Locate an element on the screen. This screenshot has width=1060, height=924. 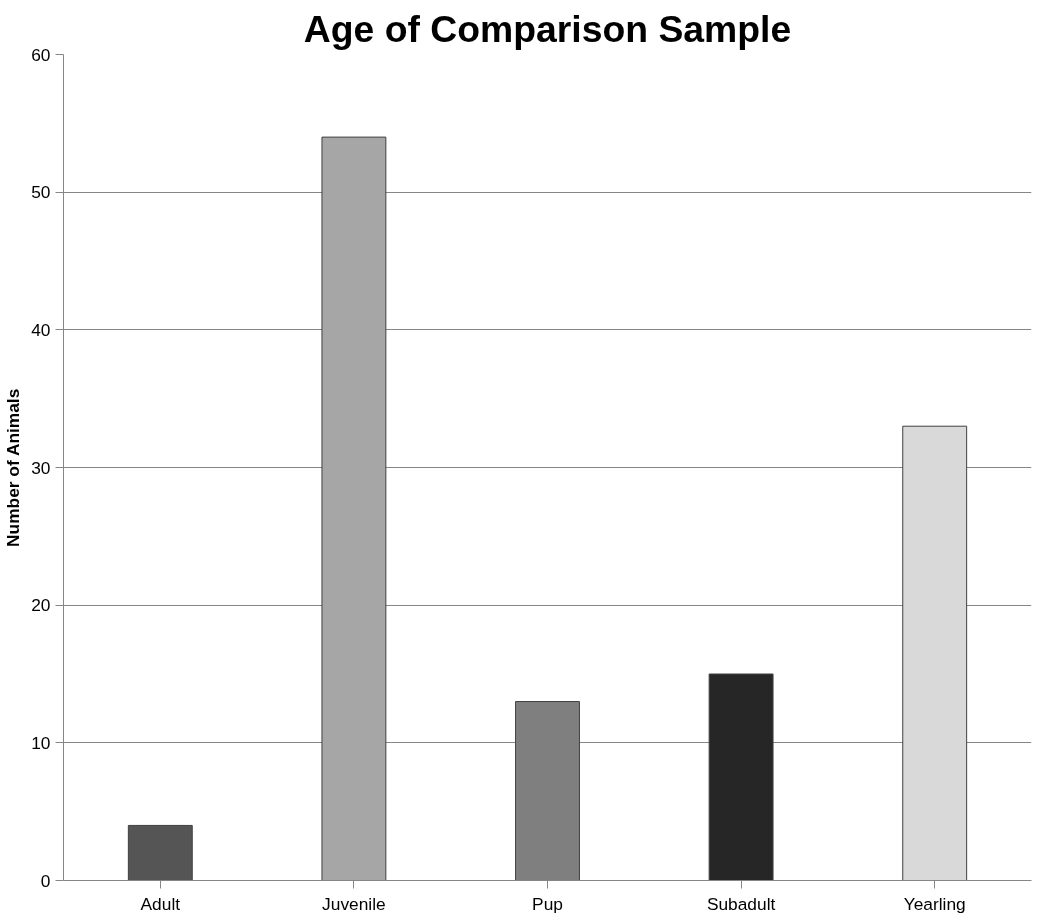
x-tick-label: Juvenile is located at coordinates (354, 903).